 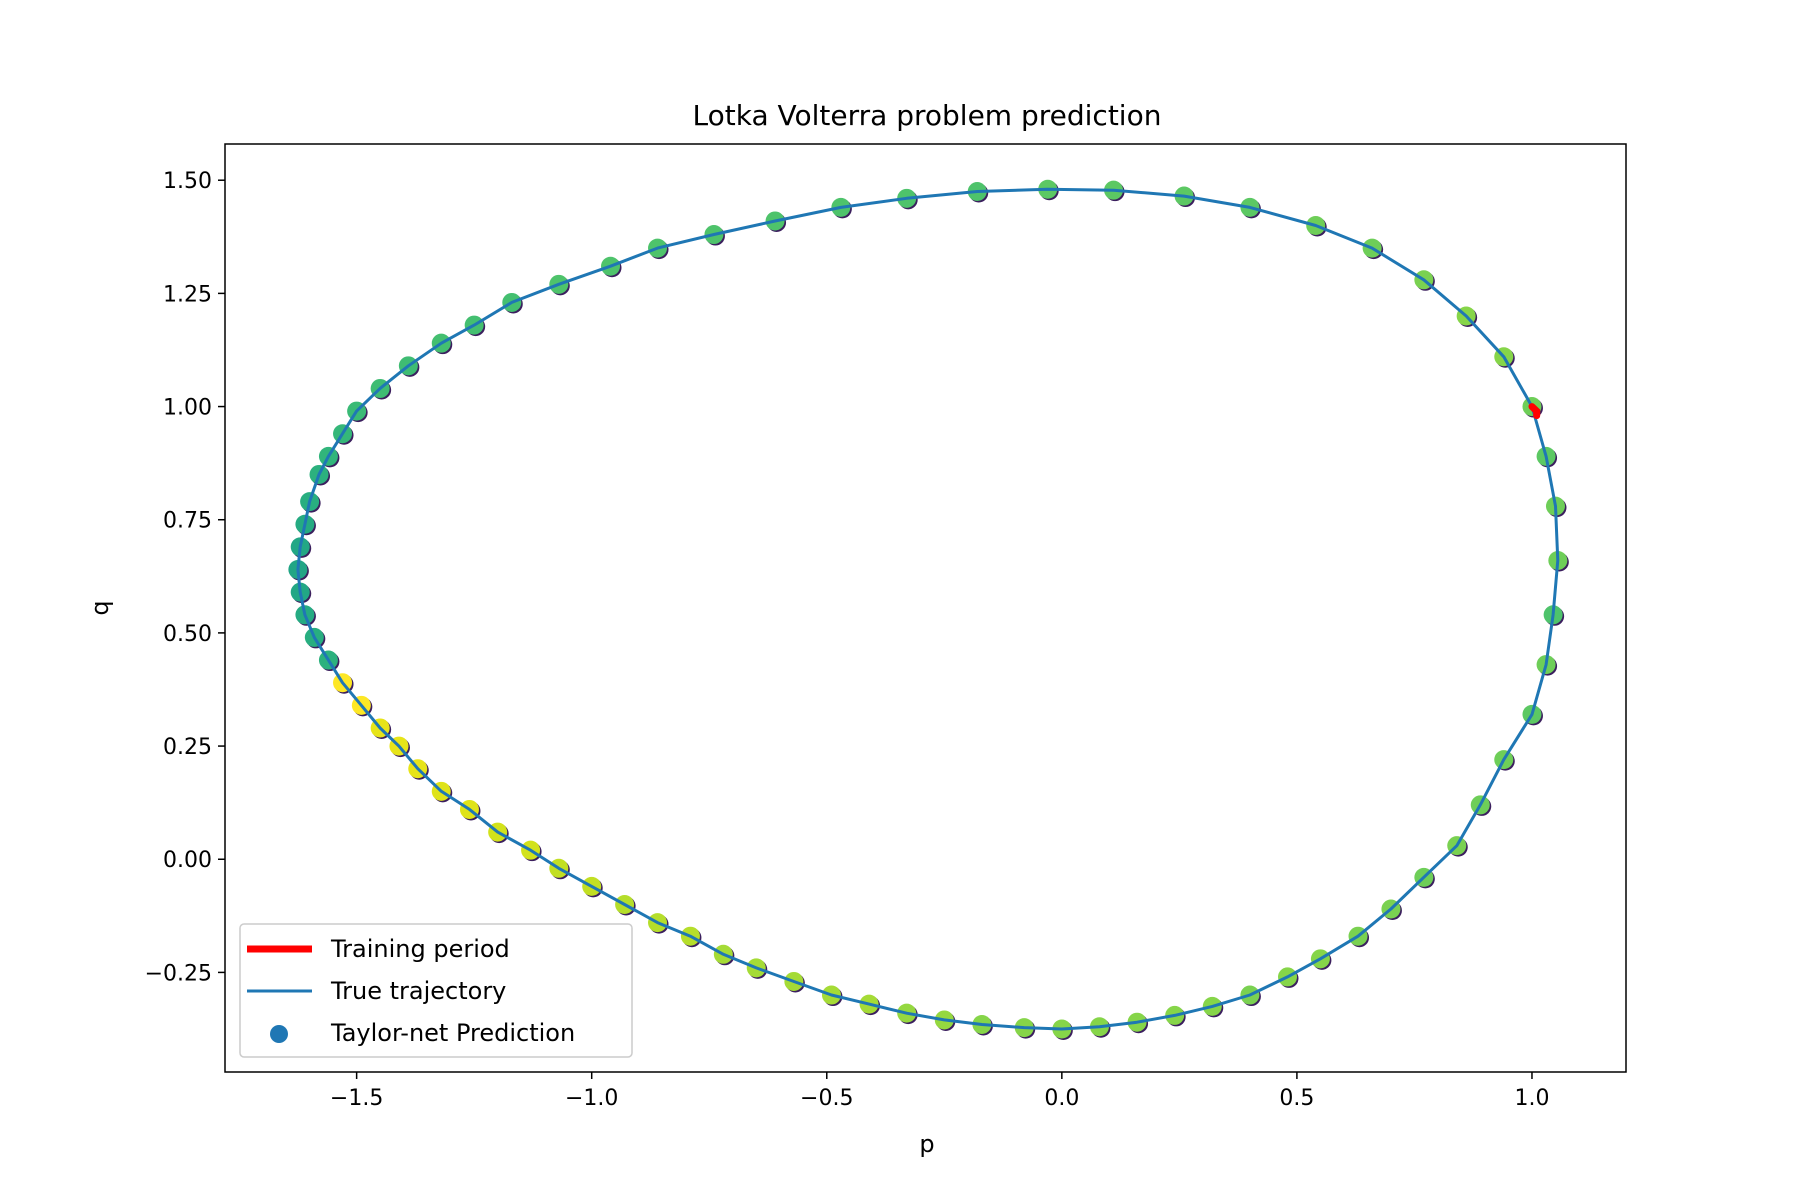 What do you see at coordinates (926, 1144) in the screenshot?
I see `x-axis-label: p` at bounding box center [926, 1144].